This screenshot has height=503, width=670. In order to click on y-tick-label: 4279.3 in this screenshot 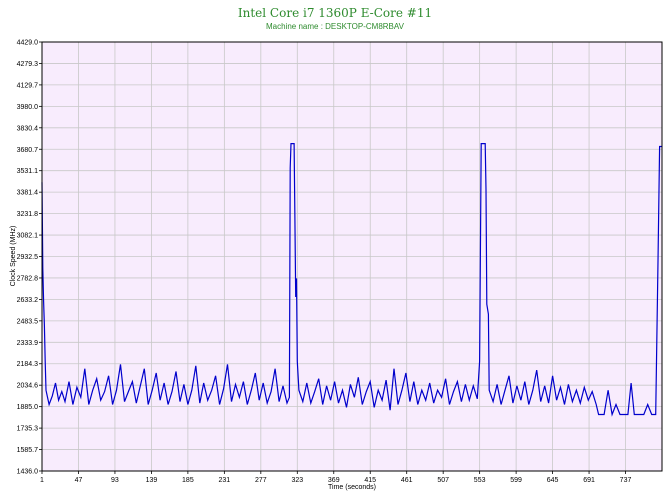, I will do `click(28, 64)`.